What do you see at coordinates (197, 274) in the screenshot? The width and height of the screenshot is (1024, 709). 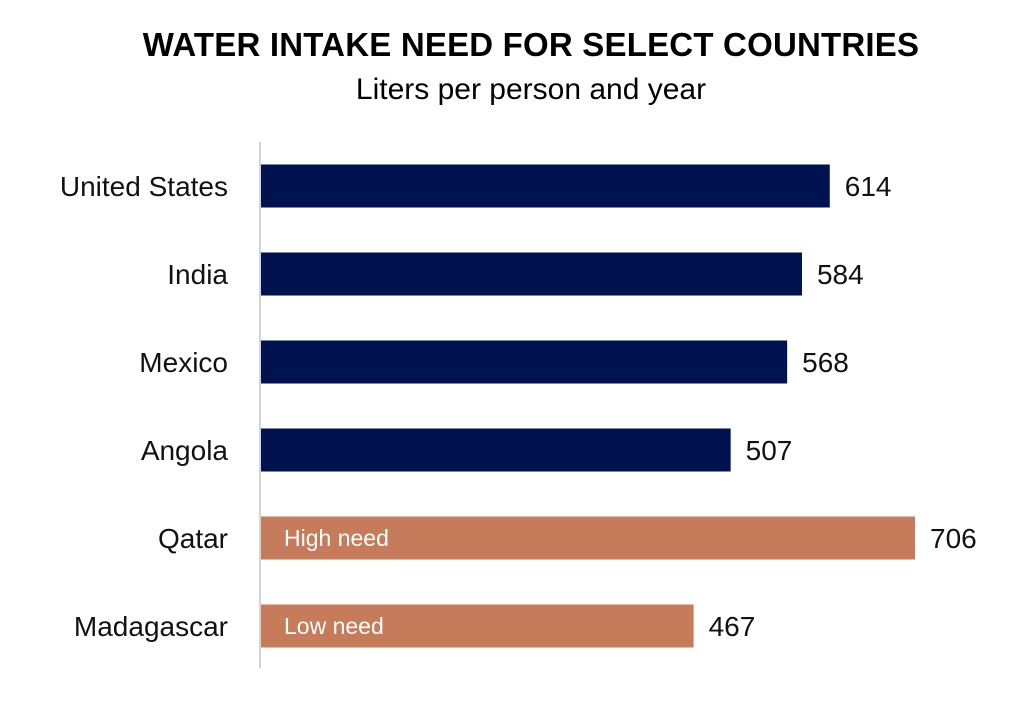 I see `category-label-india: India` at bounding box center [197, 274].